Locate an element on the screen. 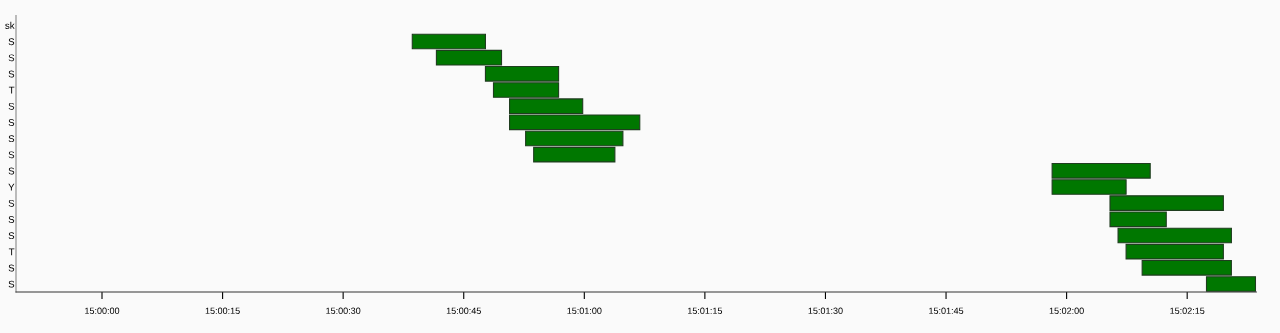 The height and width of the screenshot is (333, 1280). y-tick-label: sk is located at coordinates (10, 25).